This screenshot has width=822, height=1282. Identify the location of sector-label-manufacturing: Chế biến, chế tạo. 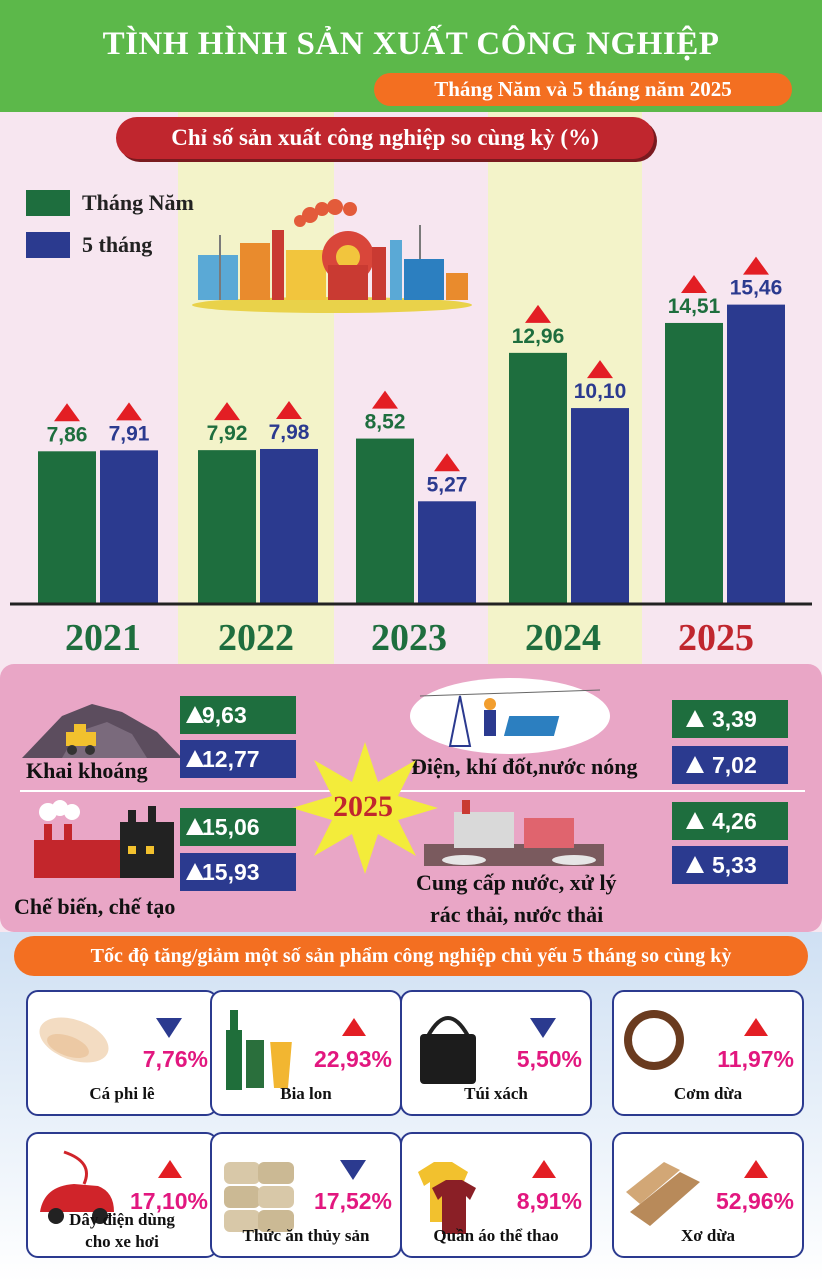
(95, 906).